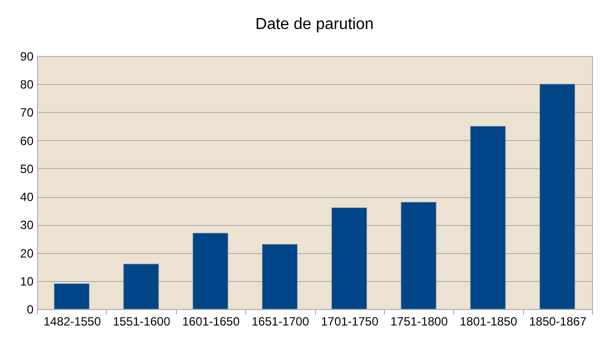  What do you see at coordinates (558, 321) in the screenshot?
I see `x-tick-label: 1850-1867` at bounding box center [558, 321].